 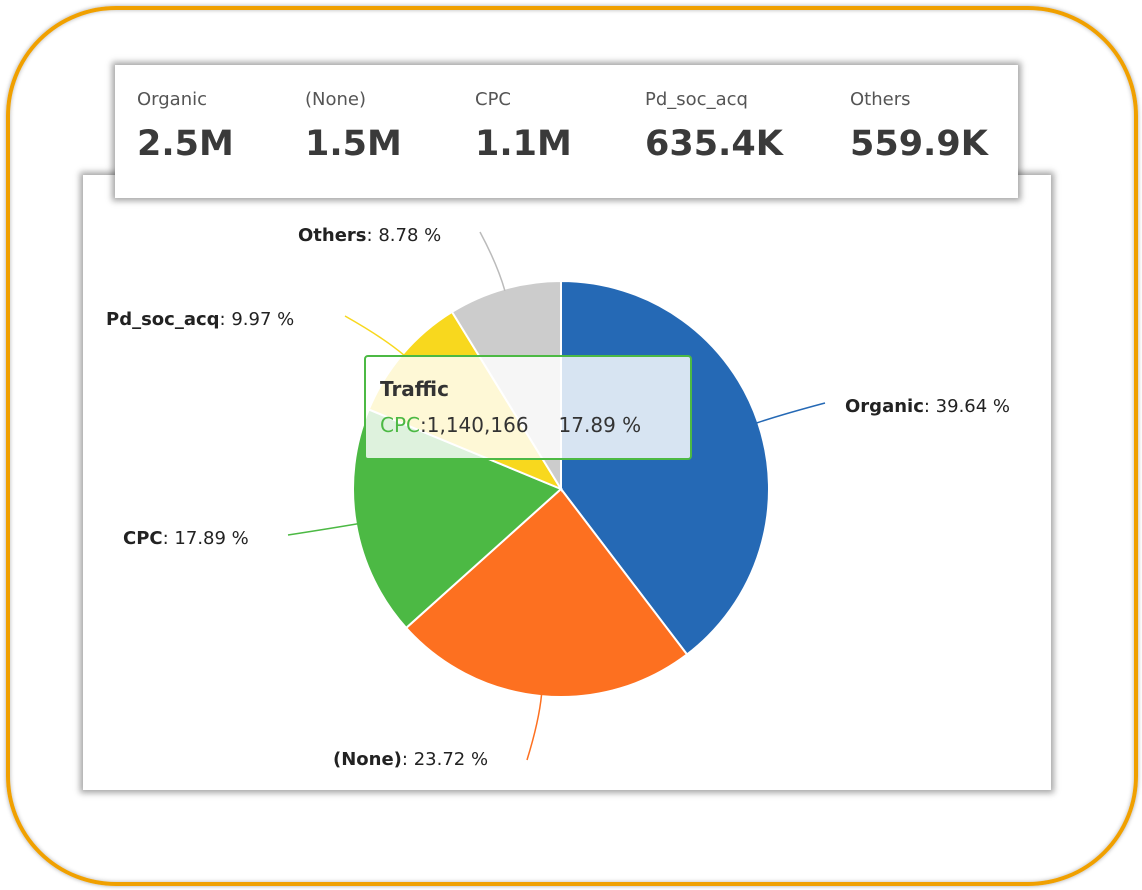 I want to click on kpi-pd-soc-acq: Pd_soc_acq 635.4K, so click(x=714, y=126).